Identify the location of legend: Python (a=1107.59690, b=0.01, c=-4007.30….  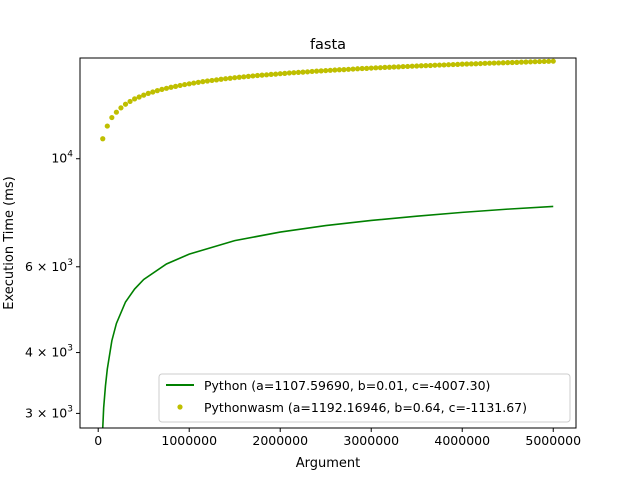
(364, 398).